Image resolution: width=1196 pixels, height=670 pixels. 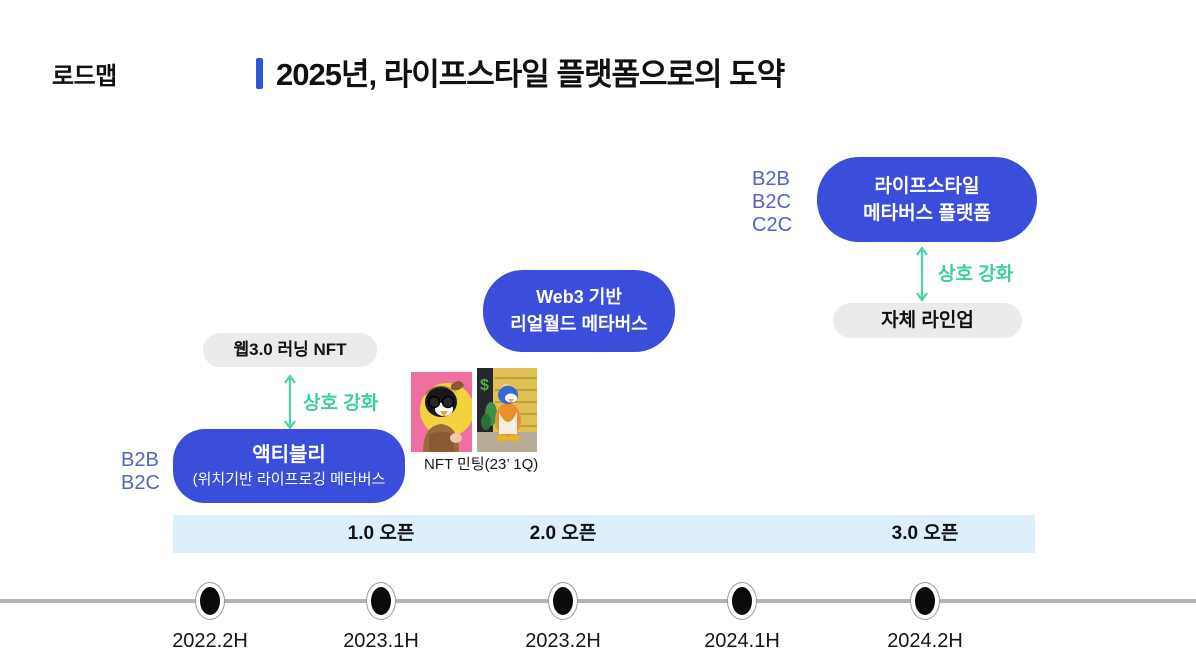 I want to click on nft-caption: NFT 민팅(23’ 1Q), so click(x=481, y=464).